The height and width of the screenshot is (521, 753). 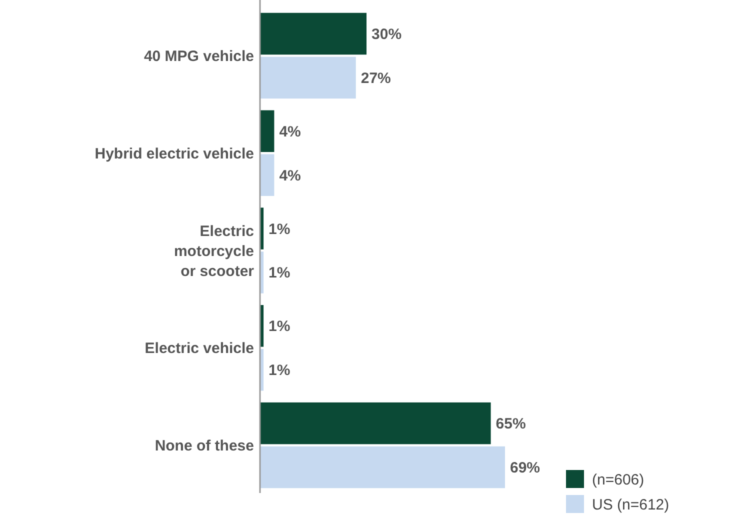 What do you see at coordinates (199, 349) in the screenshot?
I see `y-tick-label: Electric vehicle` at bounding box center [199, 349].